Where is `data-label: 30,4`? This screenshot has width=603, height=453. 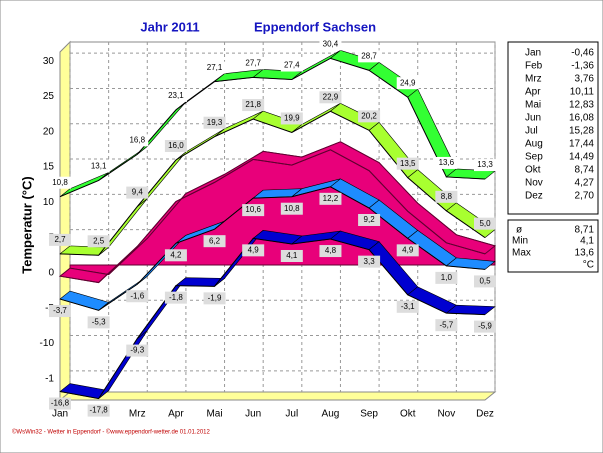
data-label: 30,4 is located at coordinates (331, 43).